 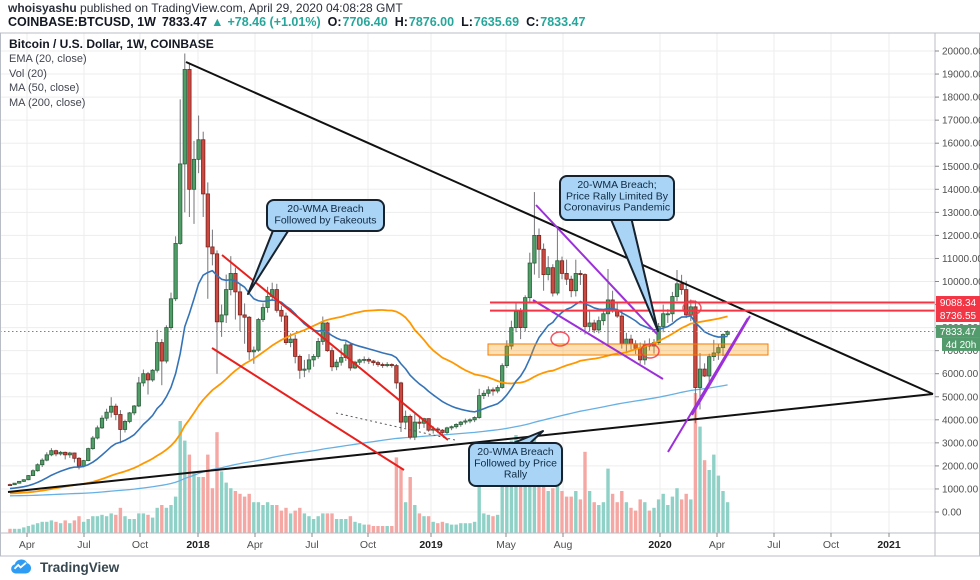 I want to click on time-tick-label: Apr, so click(x=717, y=545).